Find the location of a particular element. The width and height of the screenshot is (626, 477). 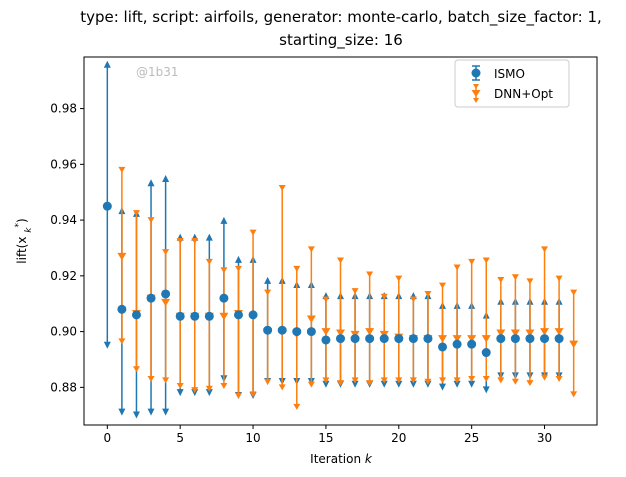

y-tick-label: 0.96 is located at coordinates (63, 164).